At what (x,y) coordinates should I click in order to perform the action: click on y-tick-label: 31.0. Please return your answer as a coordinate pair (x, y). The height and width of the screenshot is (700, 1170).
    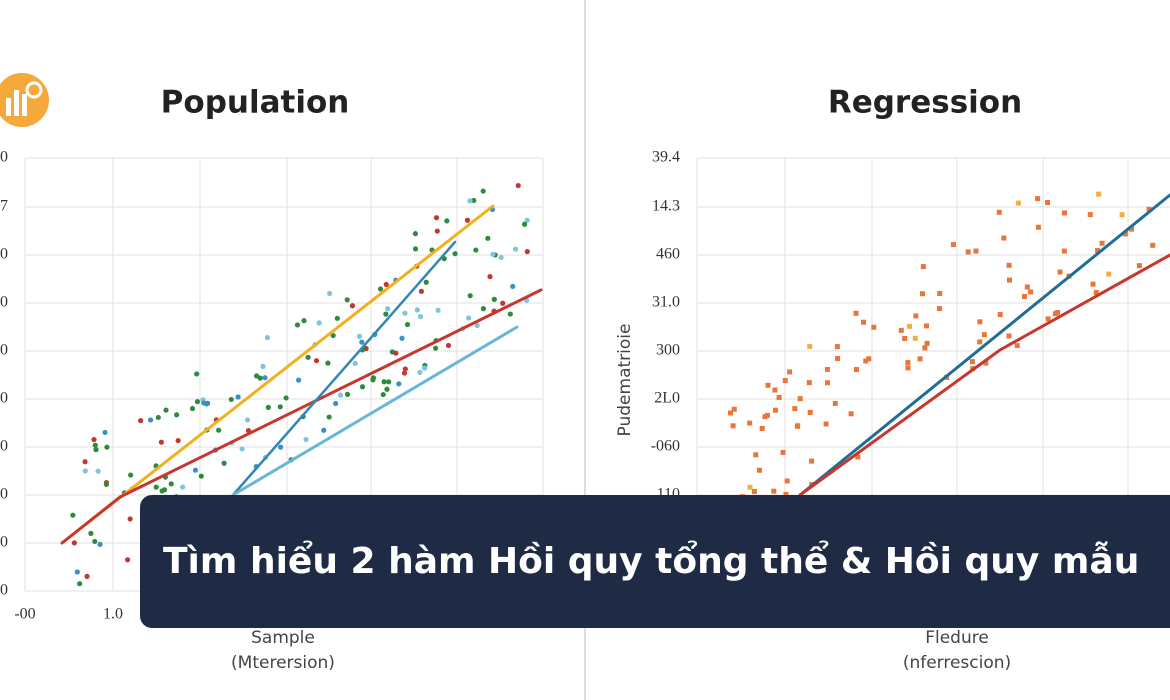
    Looking at the image, I should click on (666, 302).